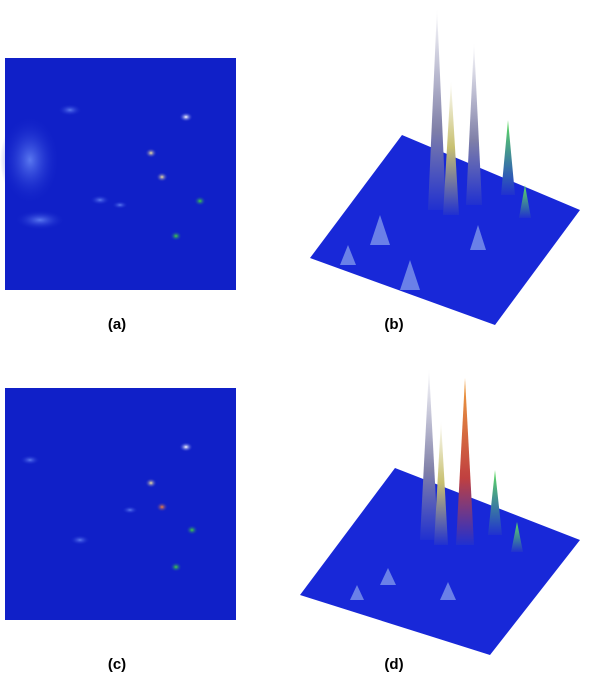 Image resolution: width=599 pixels, height=682 pixels. Describe the element at coordinates (393, 664) in the screenshot. I see `panel-label: (d)` at that location.